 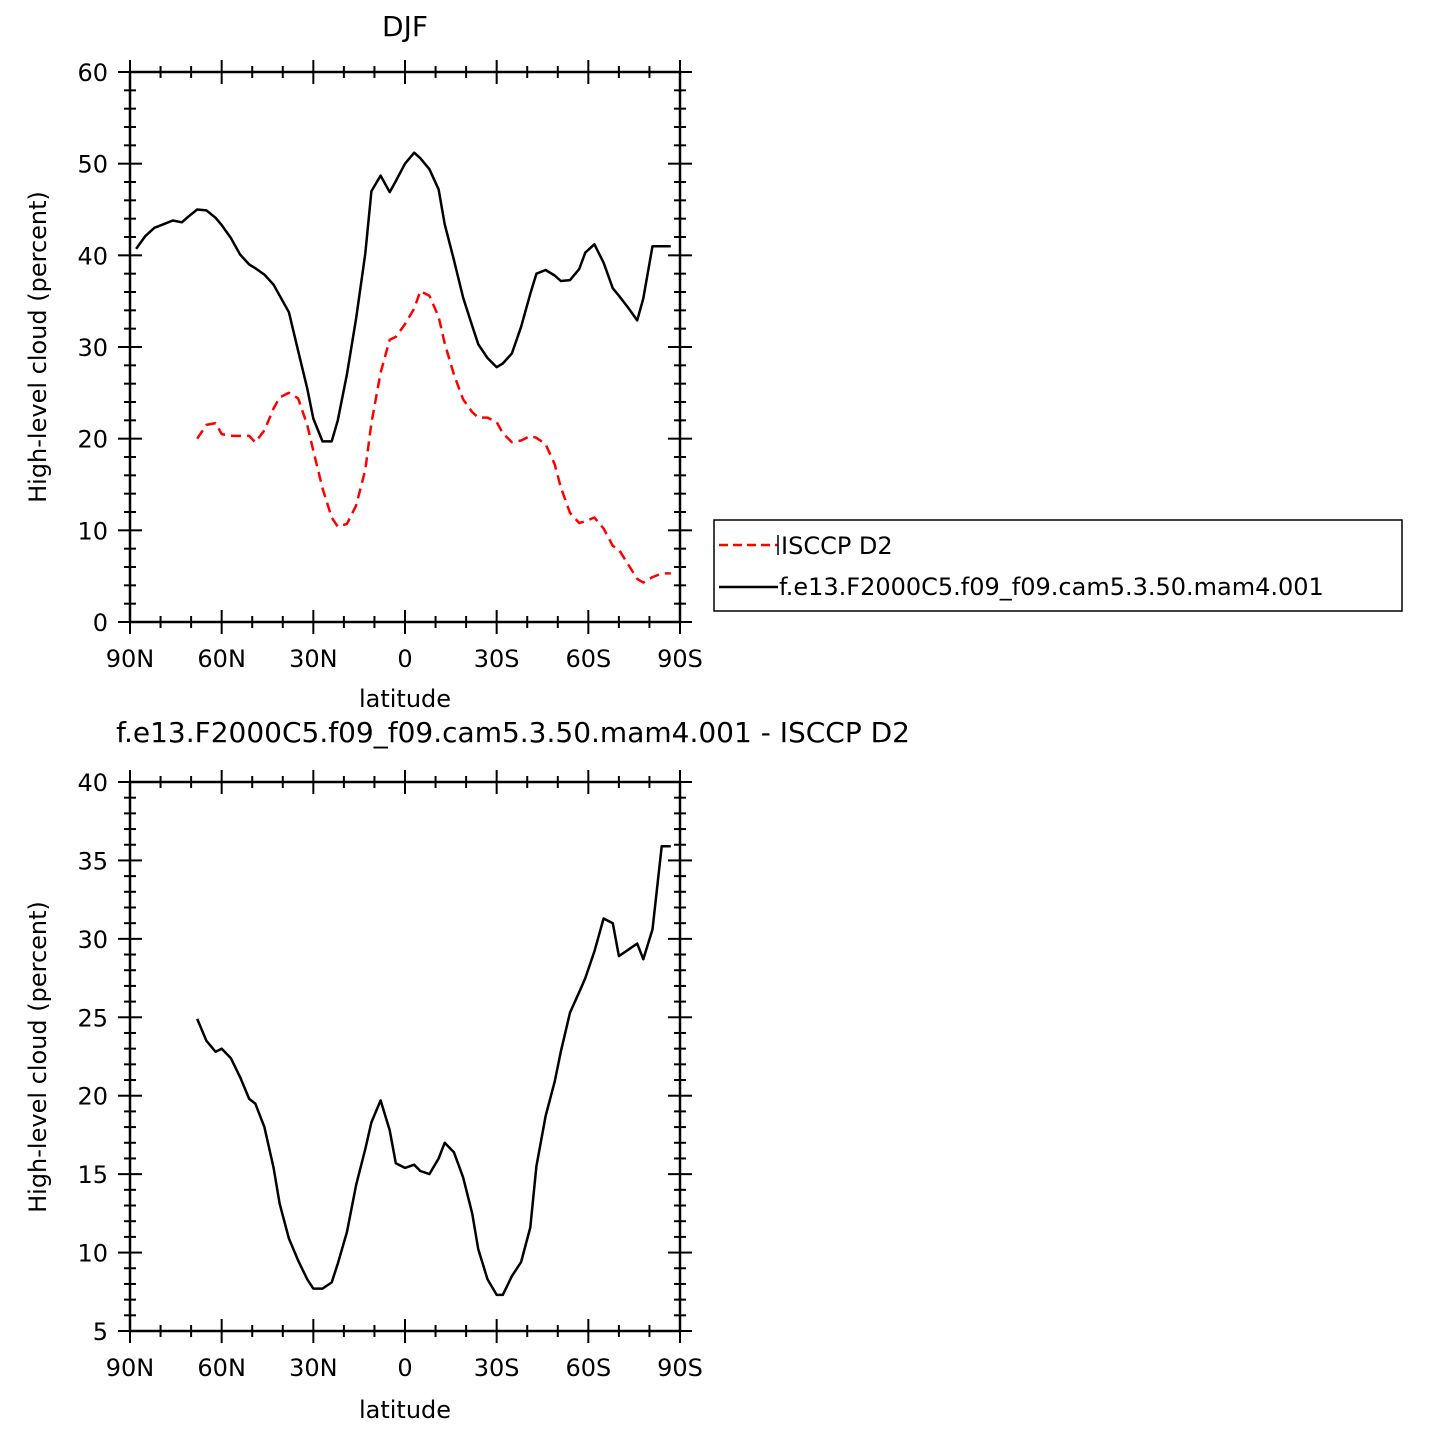 What do you see at coordinates (92, 1175) in the screenshot?
I see `bottom-ytick-label: 15` at bounding box center [92, 1175].